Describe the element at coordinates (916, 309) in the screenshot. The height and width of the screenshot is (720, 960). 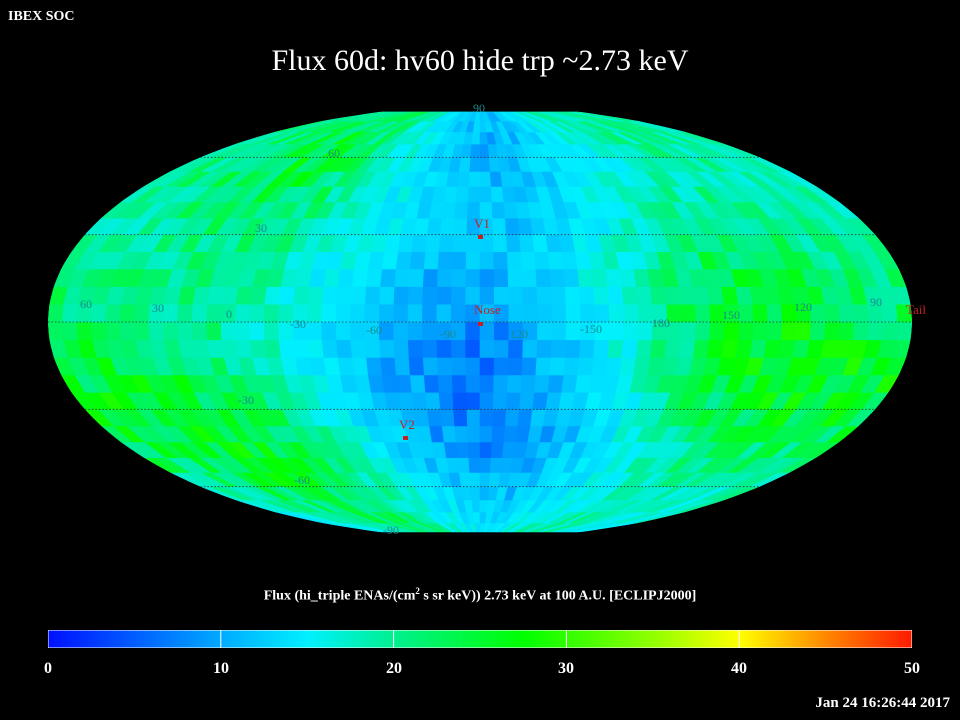
I see `tail-label: Tail` at that location.